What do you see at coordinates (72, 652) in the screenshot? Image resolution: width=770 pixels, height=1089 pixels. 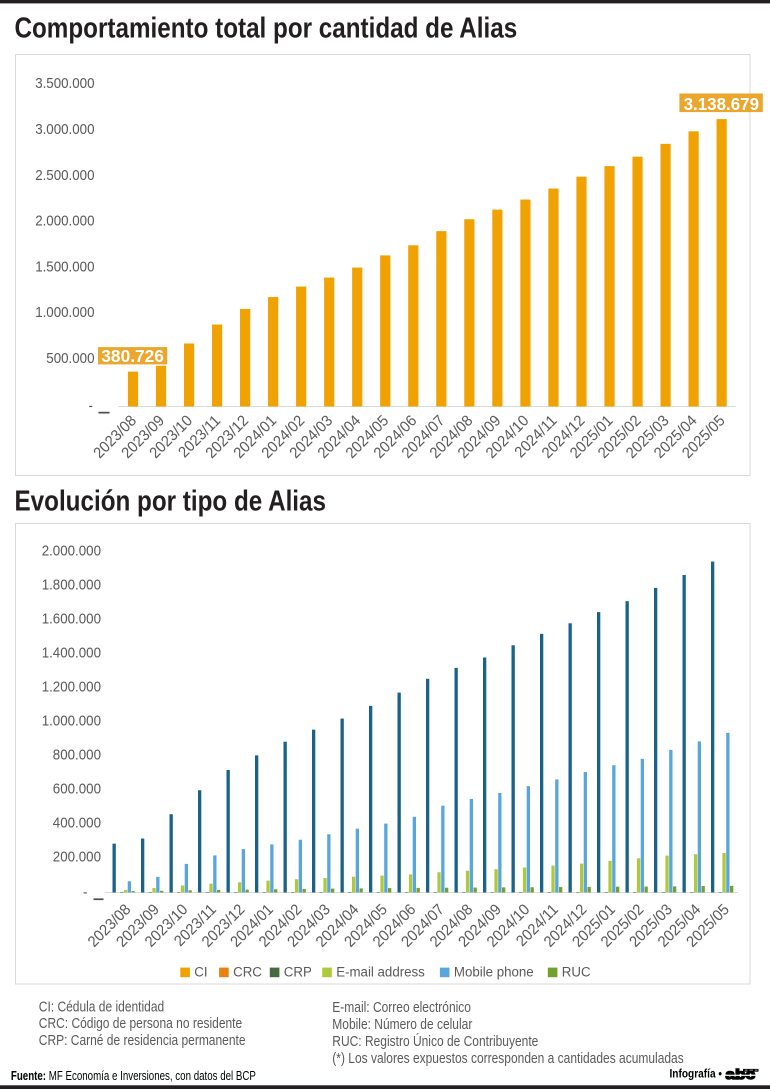 I see `svg-text: 1.400.000` at bounding box center [72, 652].